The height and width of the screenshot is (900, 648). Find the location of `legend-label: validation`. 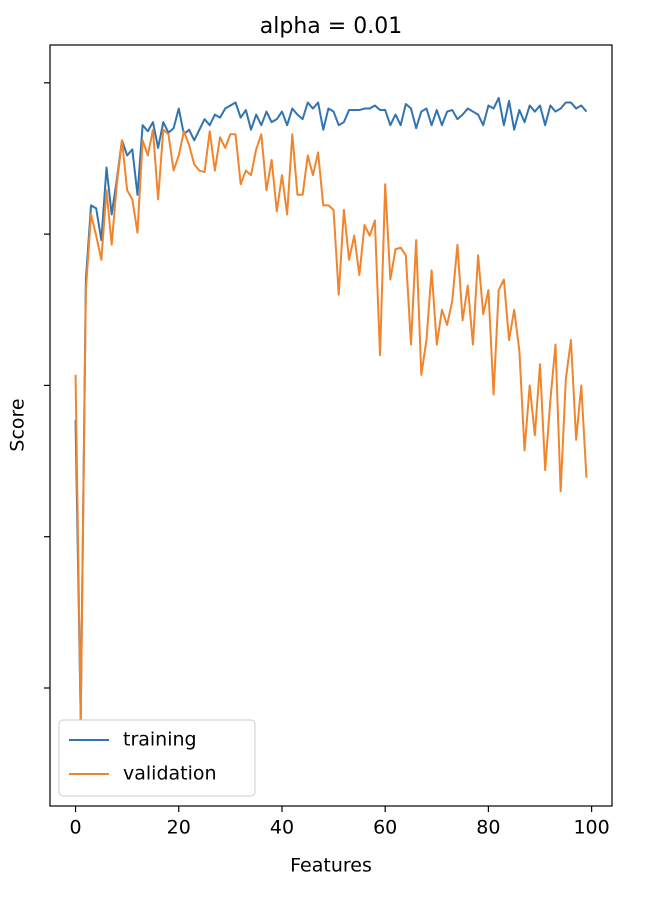

legend-label: validation is located at coordinates (170, 774).